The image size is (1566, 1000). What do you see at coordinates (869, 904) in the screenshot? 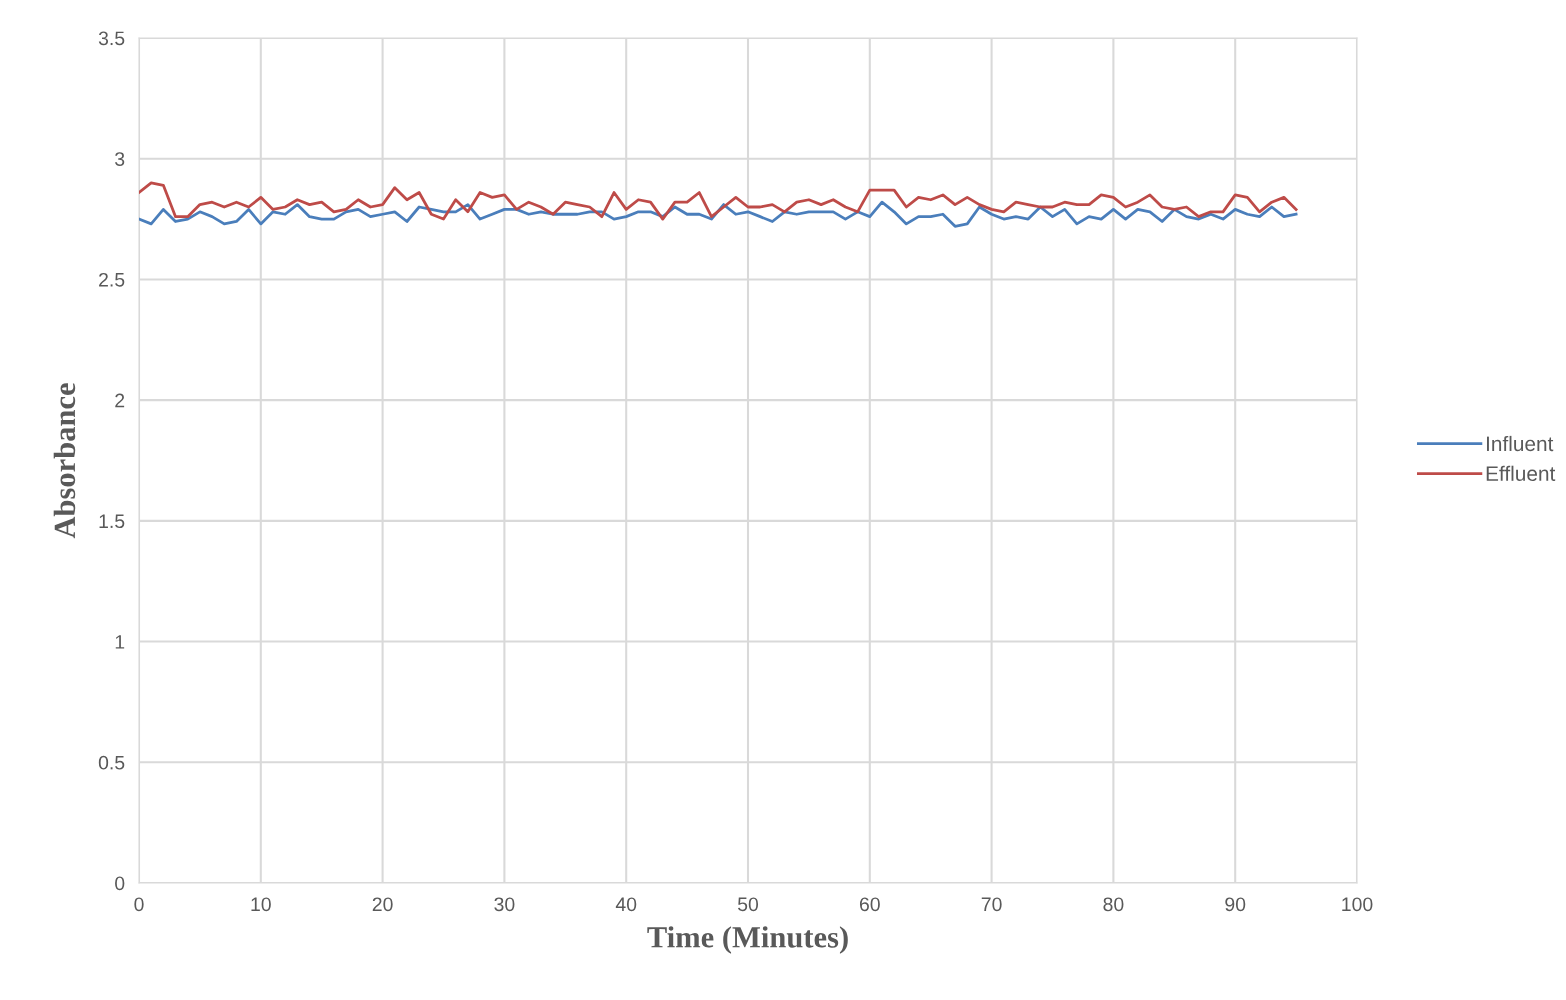
I see `x-tick-label: 60` at bounding box center [869, 904].